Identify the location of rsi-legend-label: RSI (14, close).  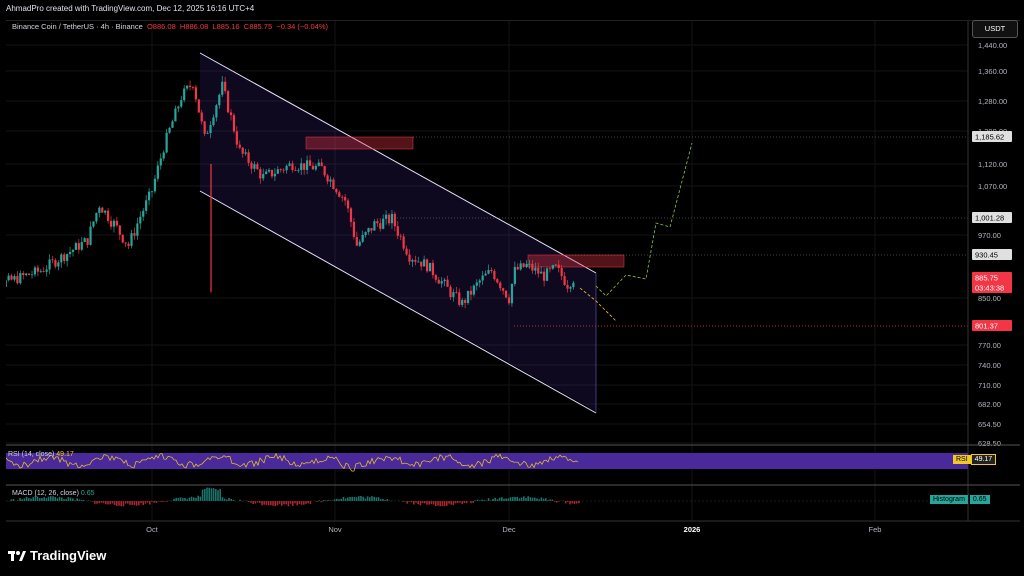
(31, 454).